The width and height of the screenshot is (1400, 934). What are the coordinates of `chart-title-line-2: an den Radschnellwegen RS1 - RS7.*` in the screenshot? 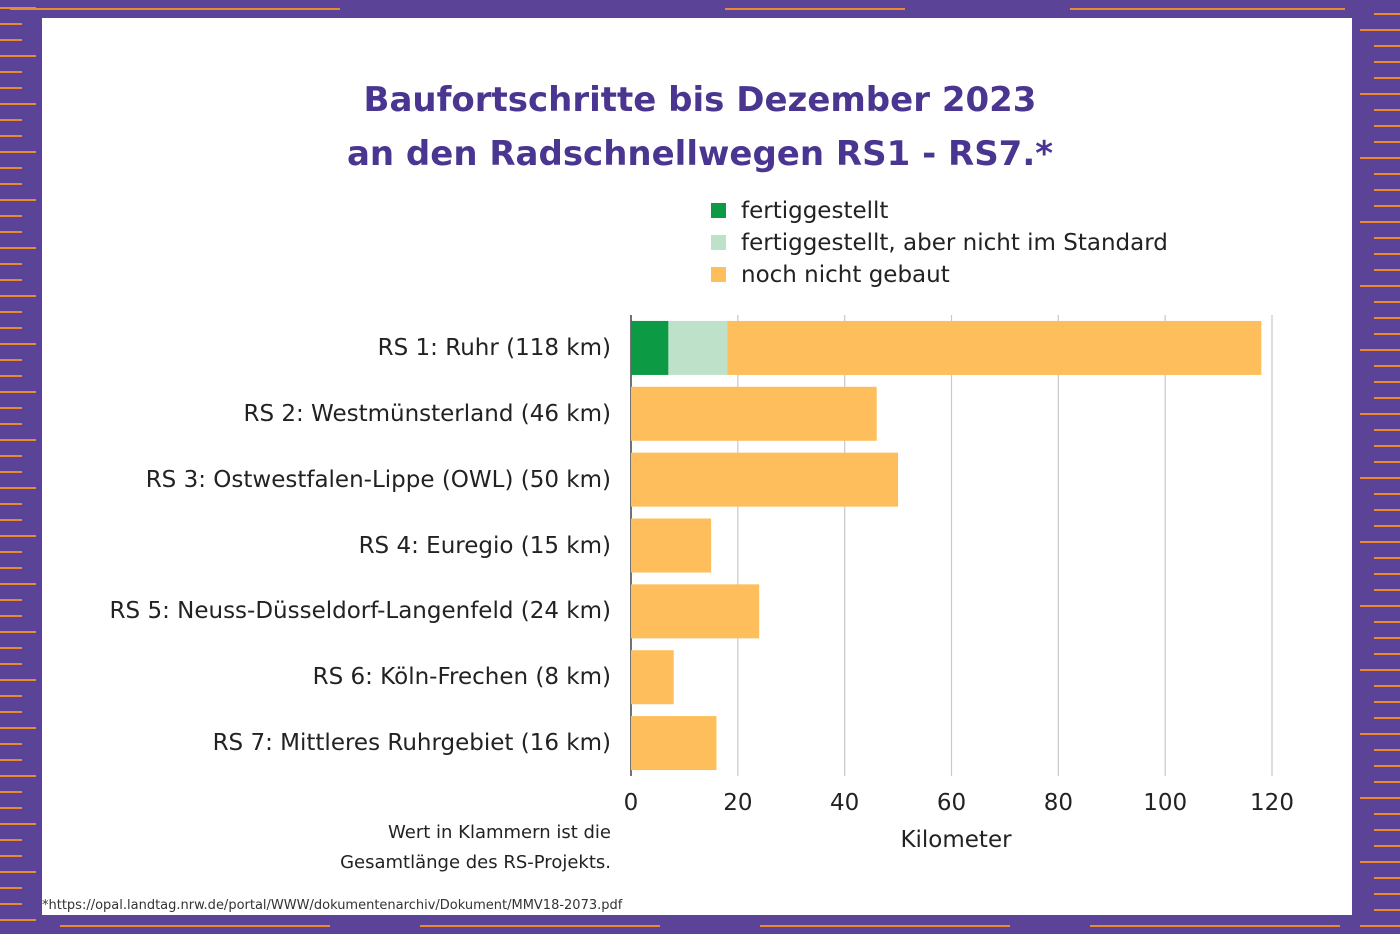 It's located at (700, 154).